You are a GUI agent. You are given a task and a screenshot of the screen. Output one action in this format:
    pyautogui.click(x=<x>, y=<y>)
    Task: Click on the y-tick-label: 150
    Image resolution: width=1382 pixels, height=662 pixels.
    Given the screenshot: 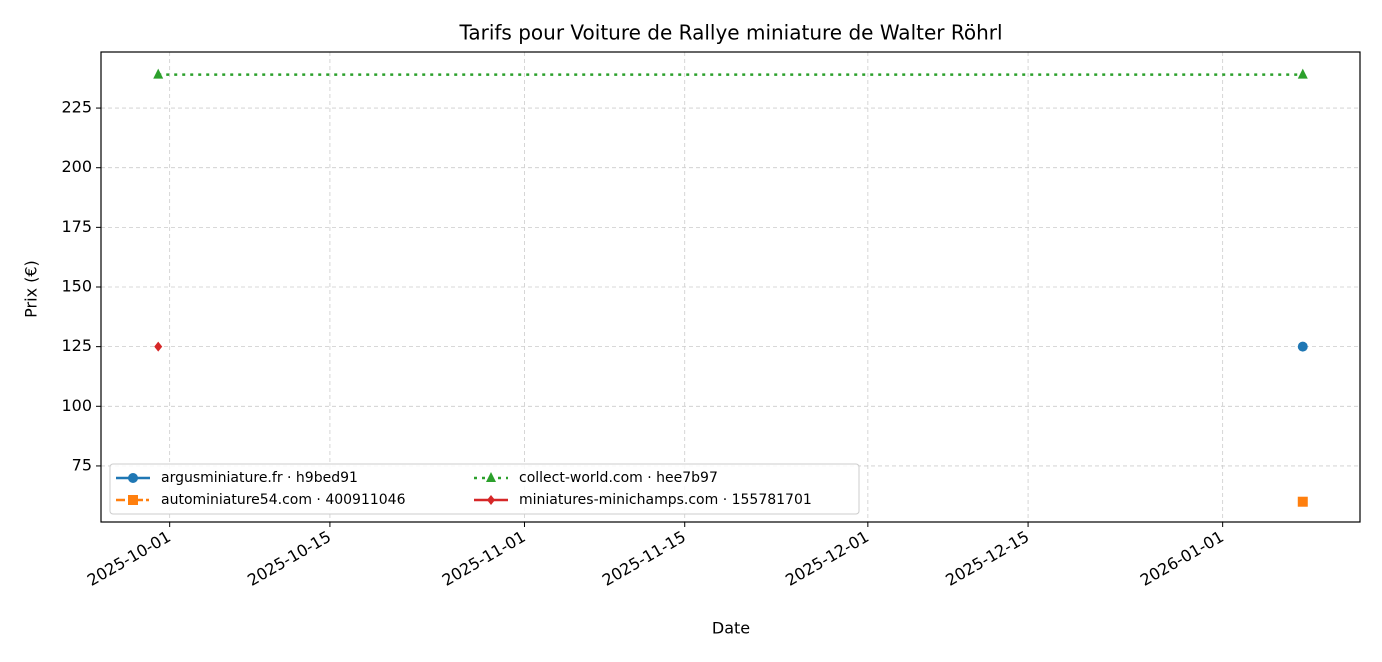 What is the action you would take?
    pyautogui.click(x=76, y=286)
    